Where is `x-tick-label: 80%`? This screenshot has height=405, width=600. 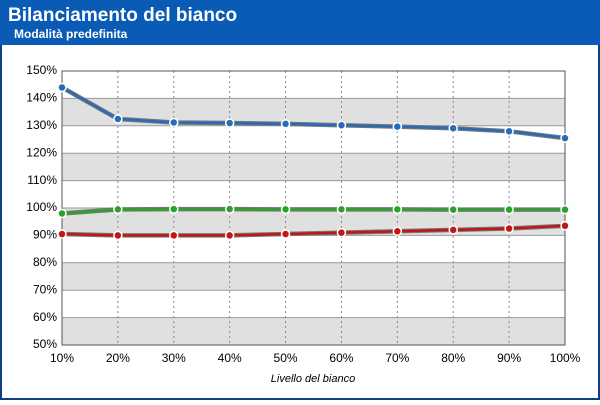 x-tick-label: 80% is located at coordinates (453, 358).